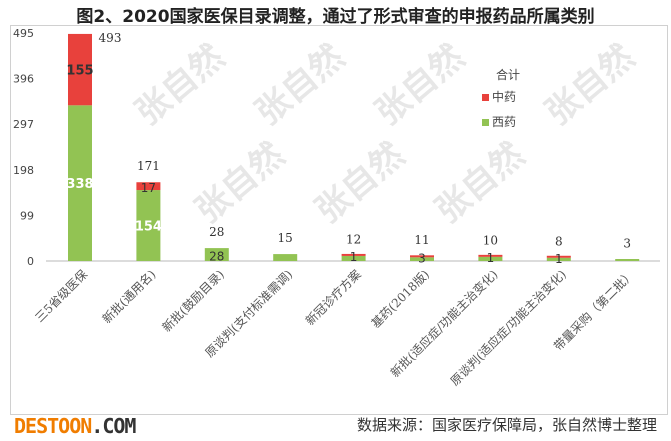 The width and height of the screenshot is (671, 441). What do you see at coordinates (61, 296) in the screenshot?
I see `category-label: 三5省级医保` at bounding box center [61, 296].